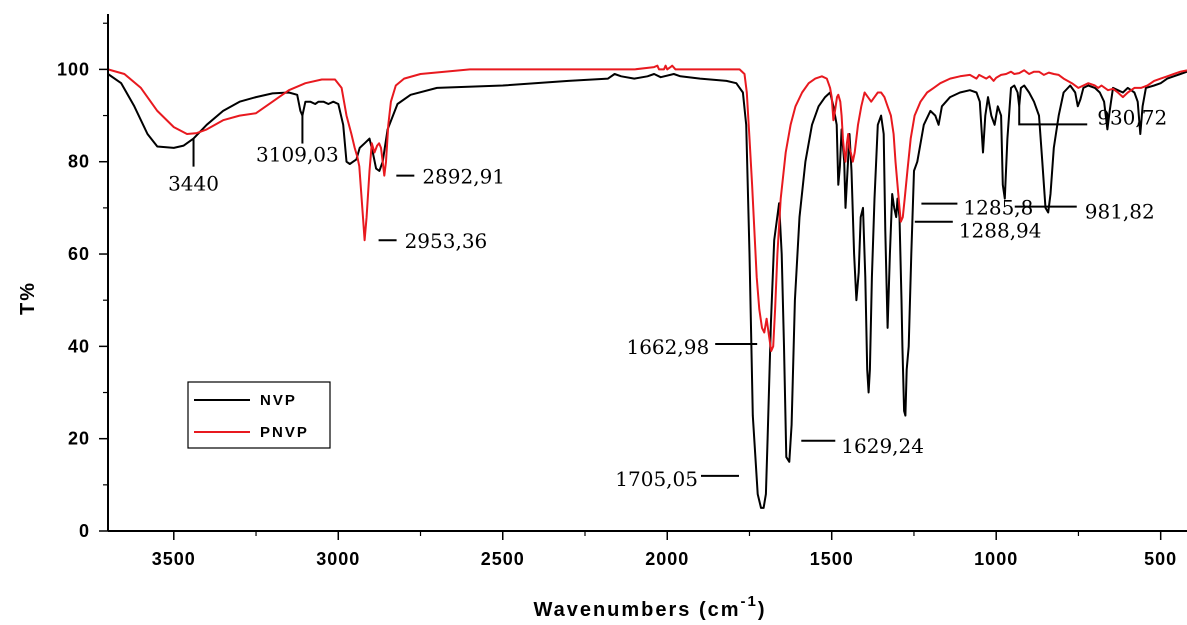 This screenshot has width=1187, height=625. I want to click on y-tick-label: 20, so click(79, 439).